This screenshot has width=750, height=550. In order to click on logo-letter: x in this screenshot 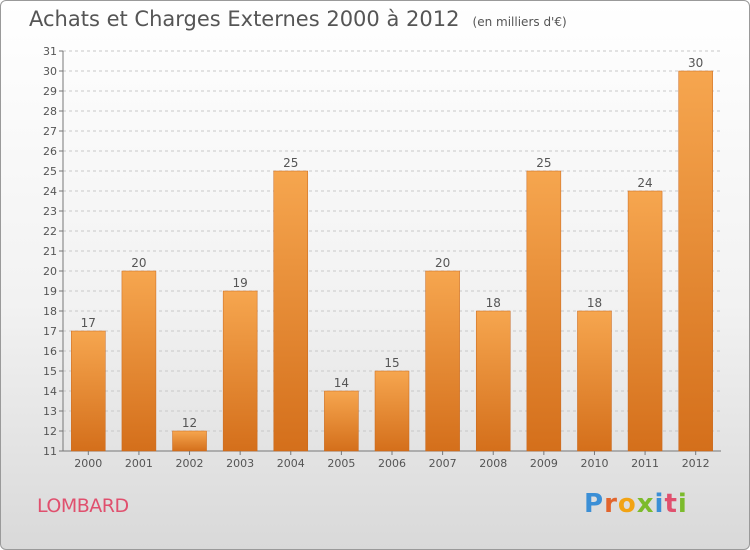, I will do `click(645, 504)`.